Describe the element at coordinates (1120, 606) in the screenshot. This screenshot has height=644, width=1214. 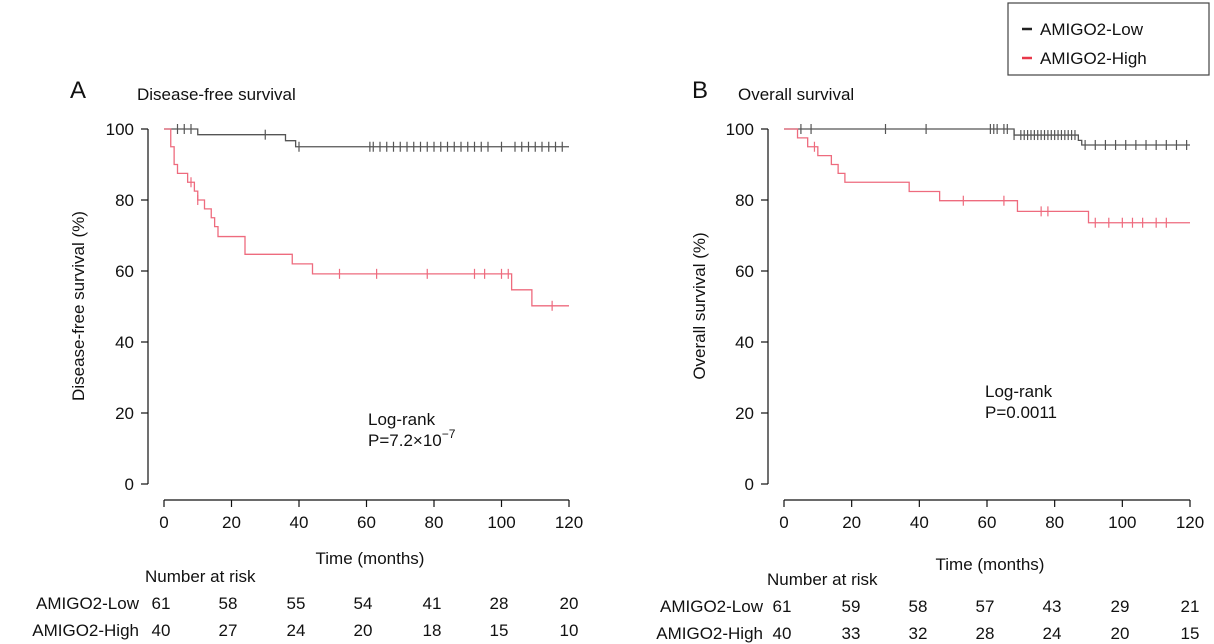
I see `risk-value-low: 29` at that location.